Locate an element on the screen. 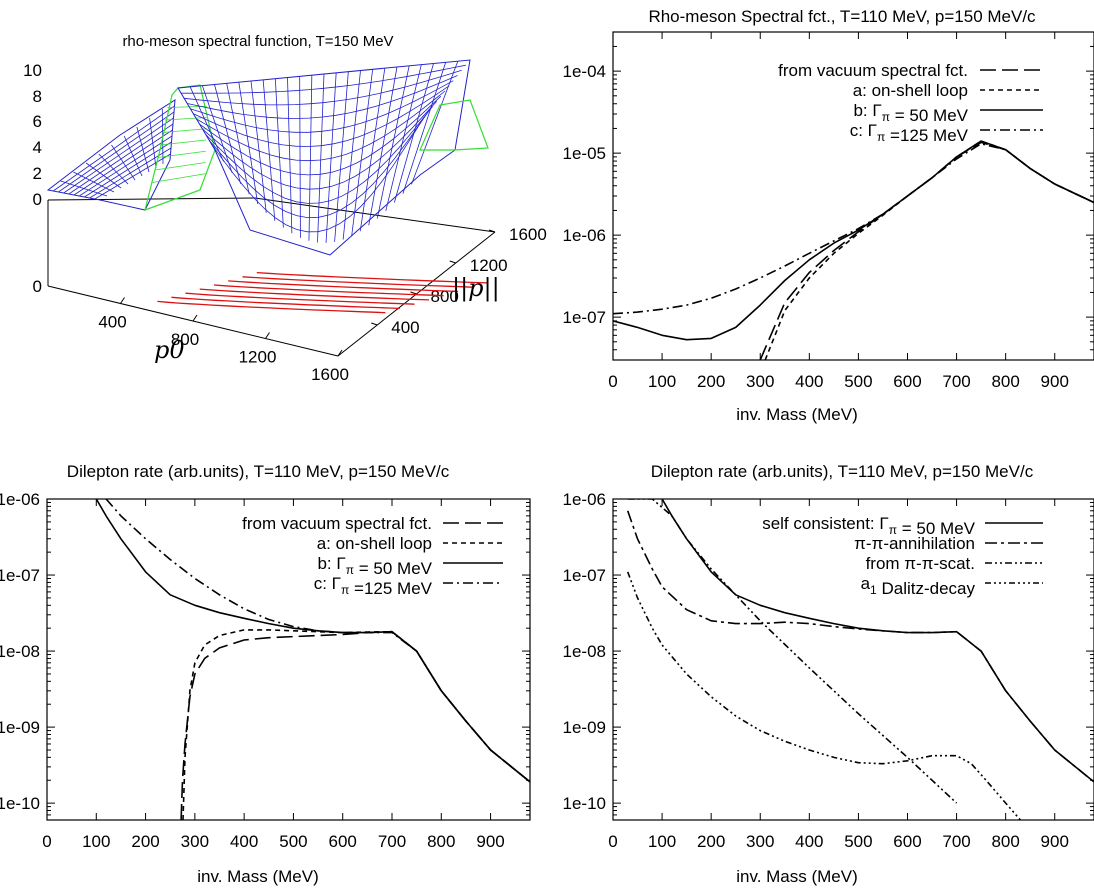  surface-green-shoulder is located at coordinates (454, 125).